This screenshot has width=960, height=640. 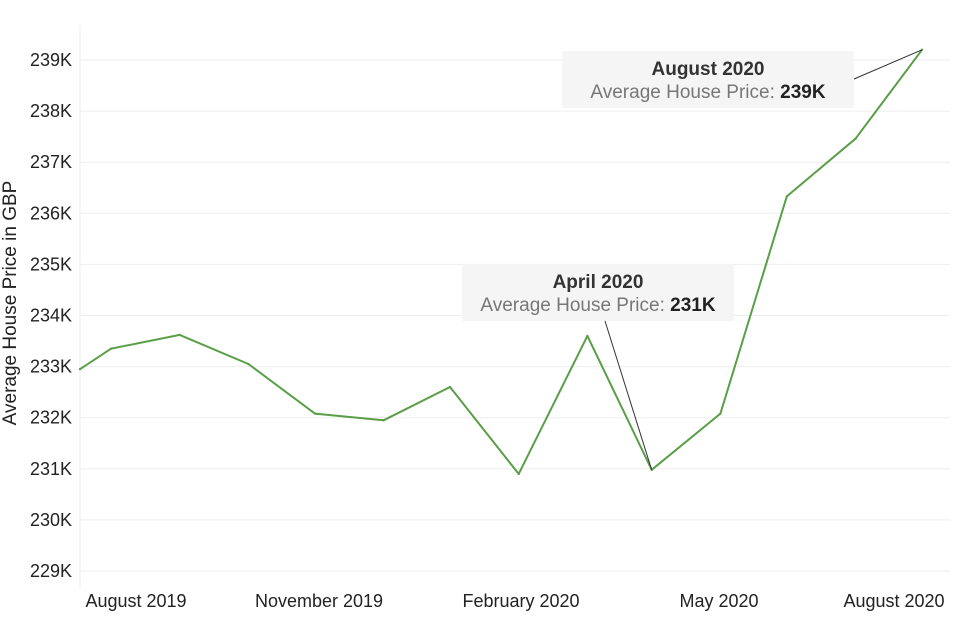 What do you see at coordinates (893, 601) in the screenshot?
I see `x-tick-label: August 2020` at bounding box center [893, 601].